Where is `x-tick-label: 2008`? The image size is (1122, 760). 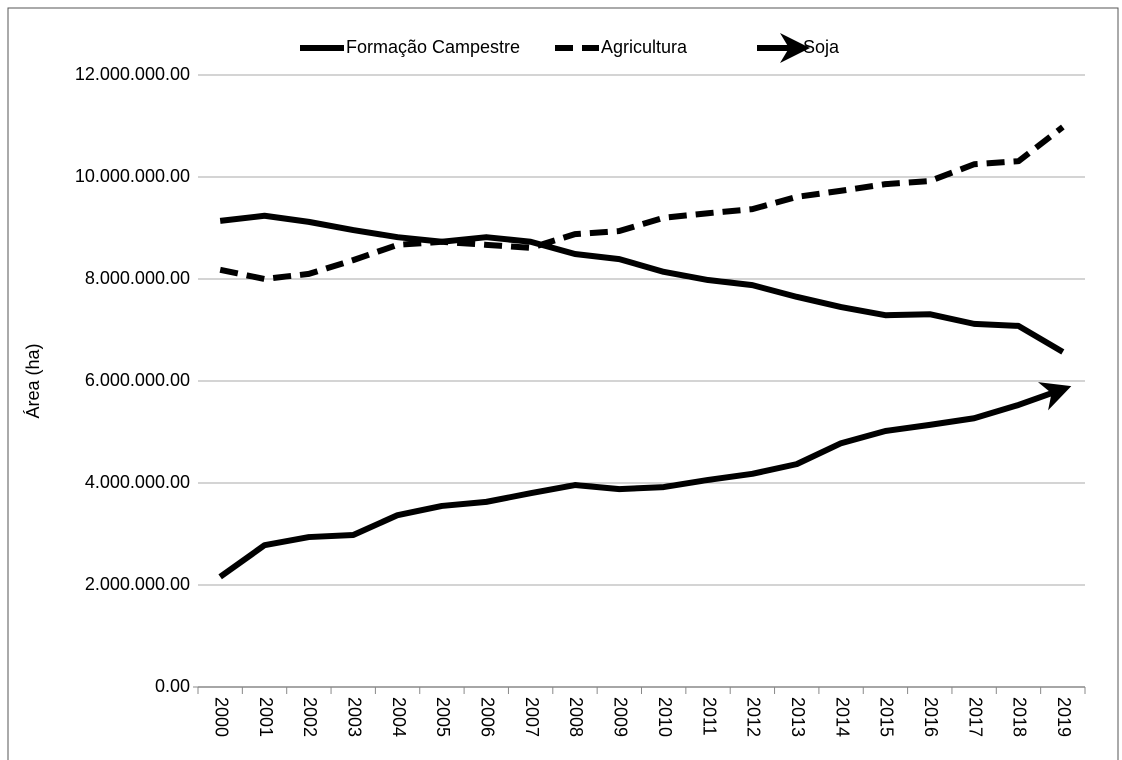 x-tick-label: 2008 is located at coordinates (576, 717).